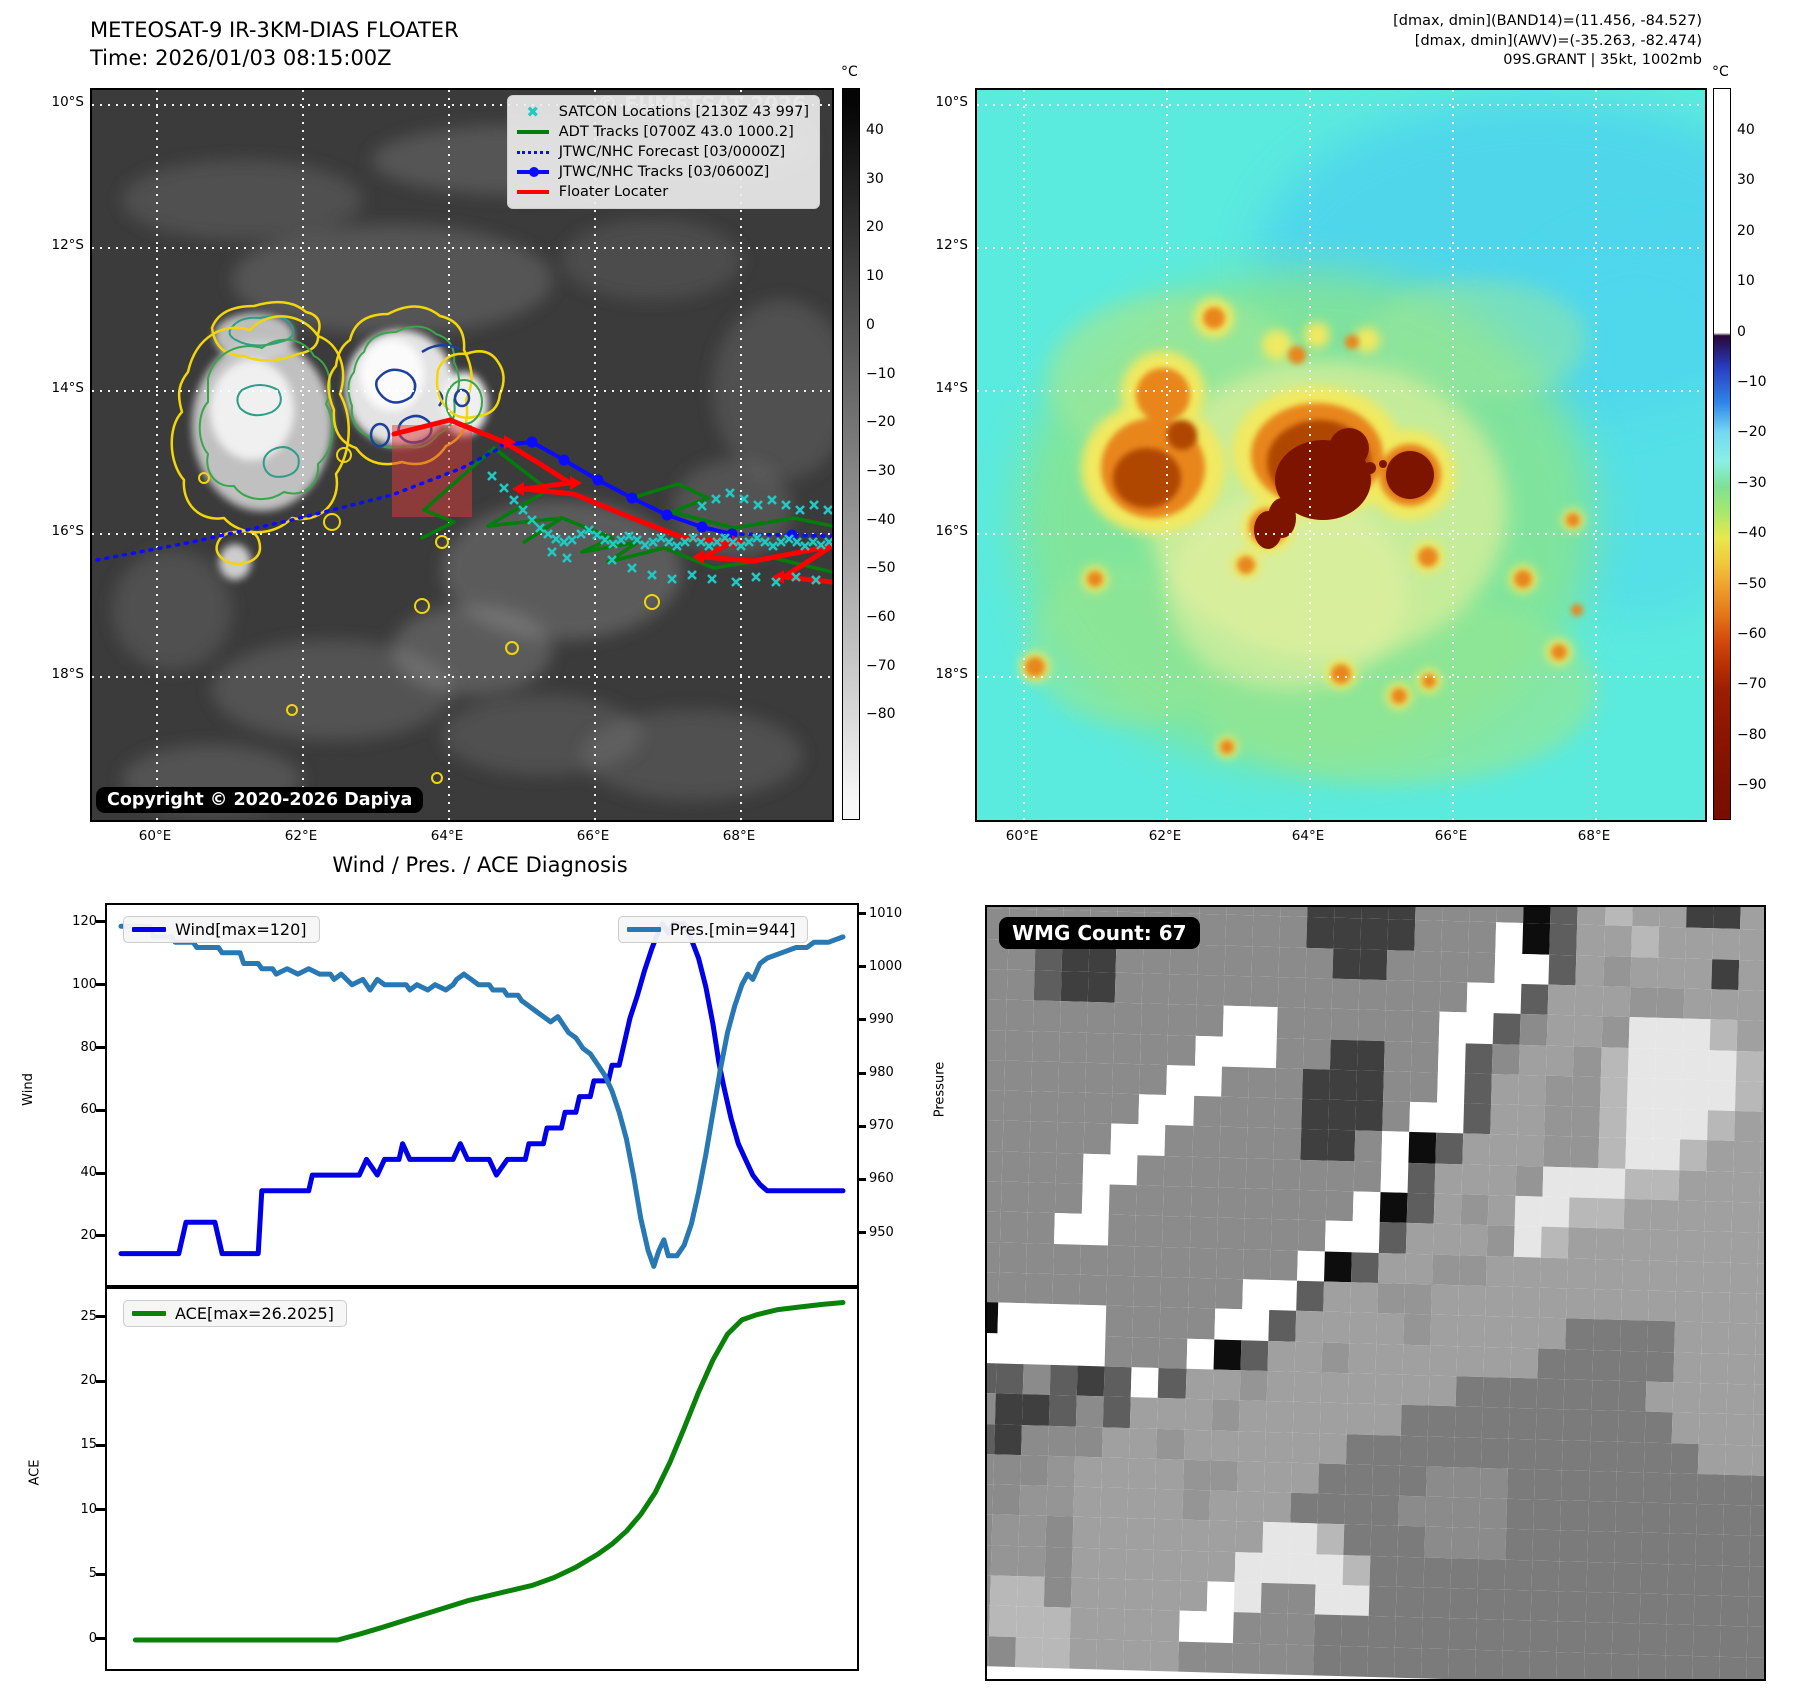 This screenshot has height=1690, width=1797. Describe the element at coordinates (1752, 634) in the screenshot. I see `colorbar-tick-label: −60` at that location.